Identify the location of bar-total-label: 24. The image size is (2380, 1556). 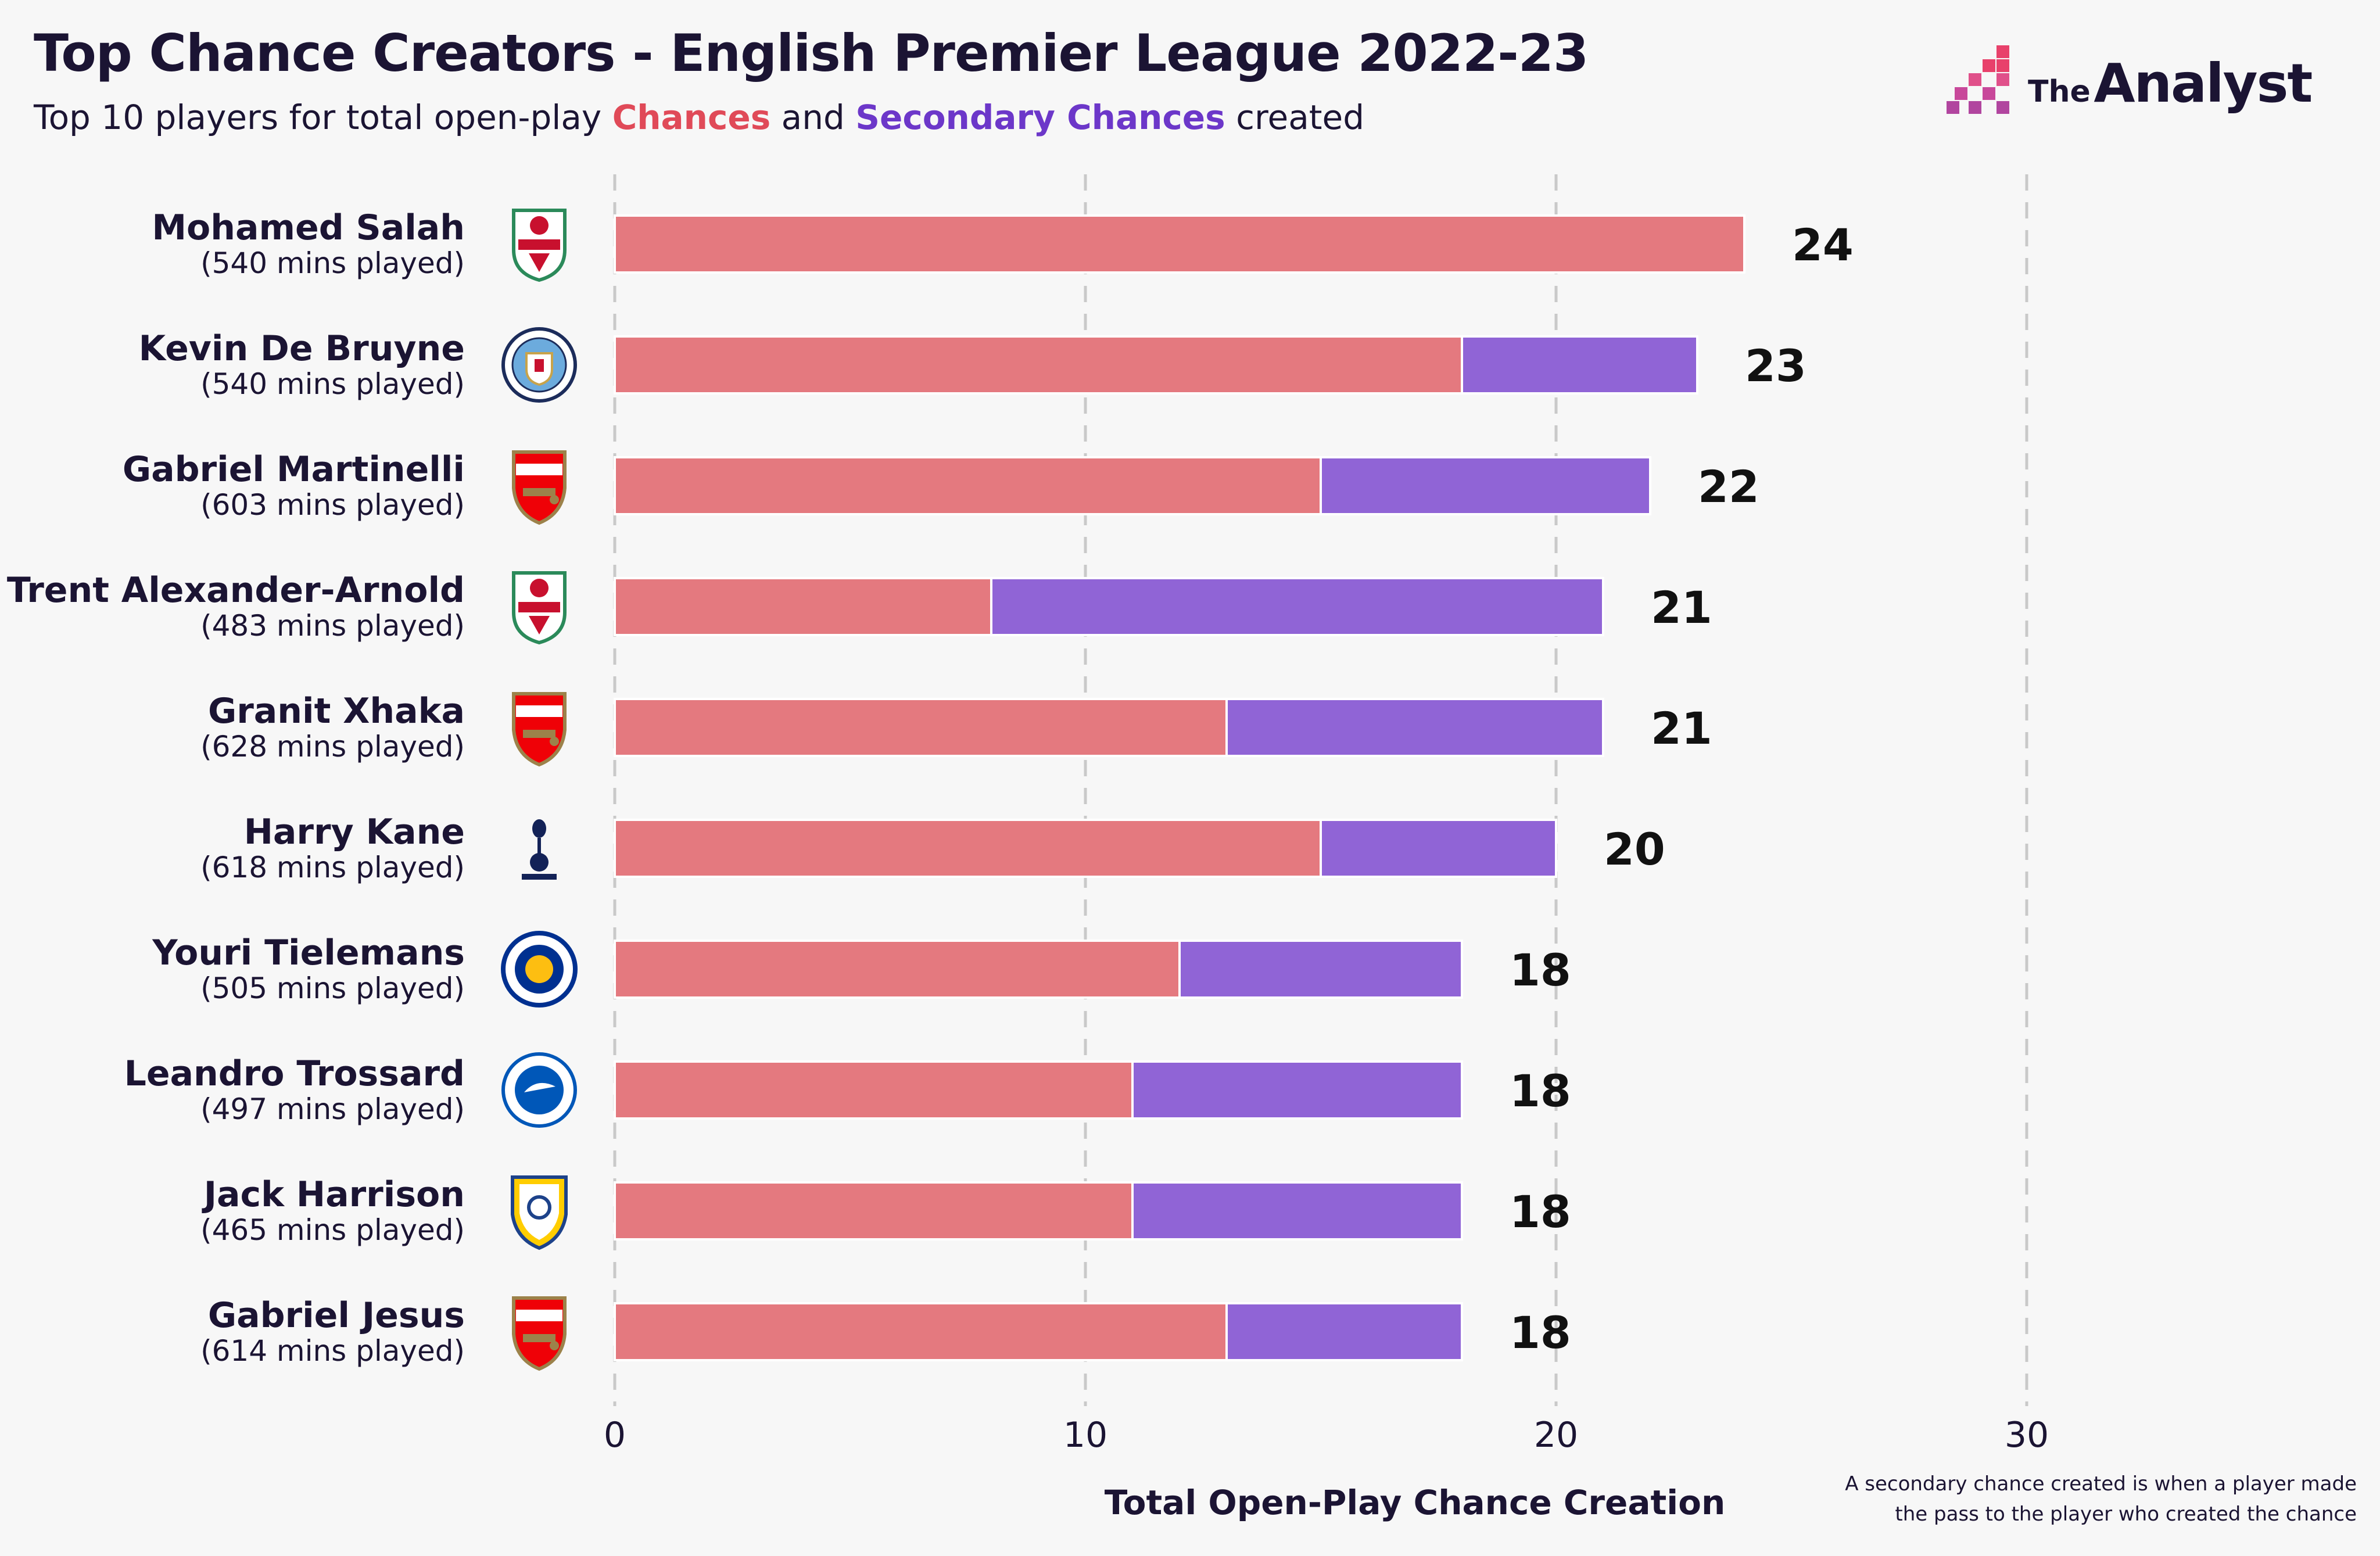
(1823, 245).